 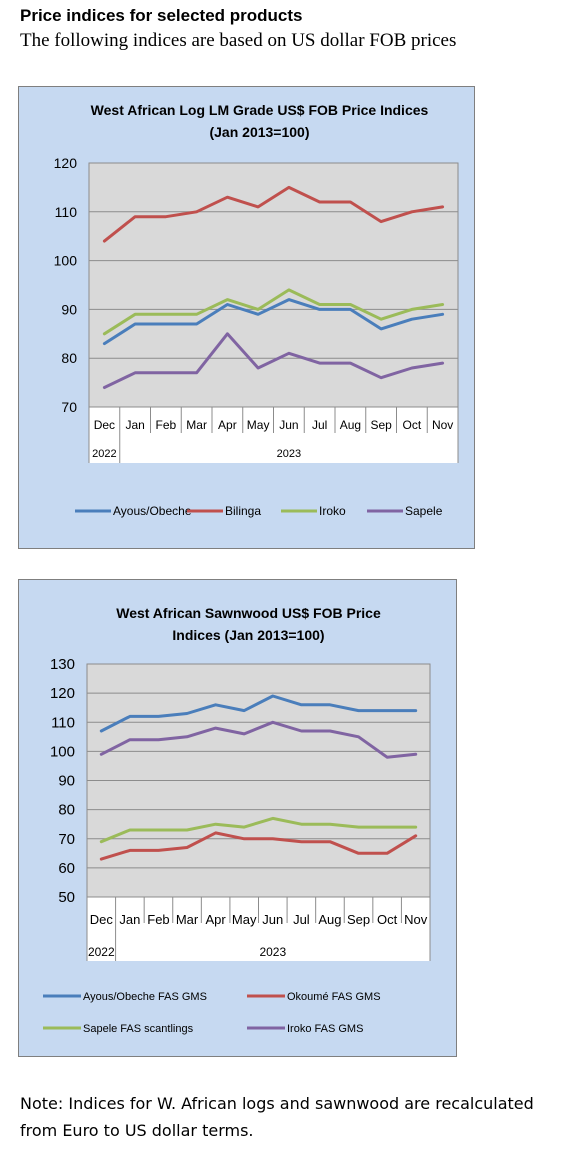 What do you see at coordinates (243, 511) in the screenshot?
I see `legend-label: Bilinga` at bounding box center [243, 511].